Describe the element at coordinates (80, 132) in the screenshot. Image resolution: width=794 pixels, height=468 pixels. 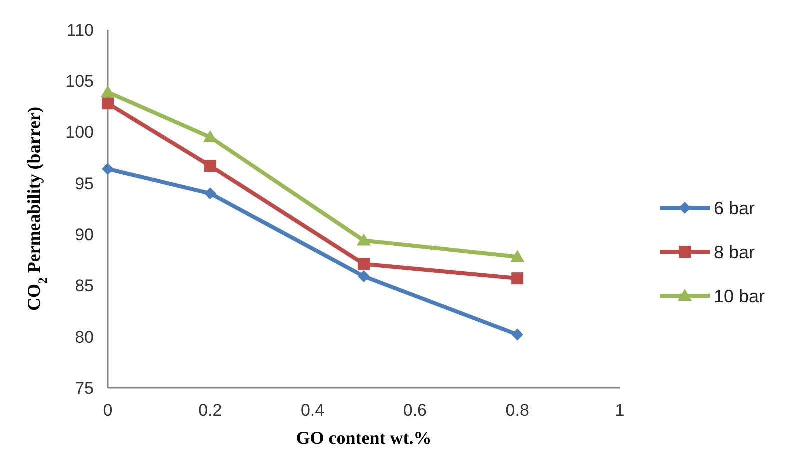
I see `y-tick-label: 100` at that location.